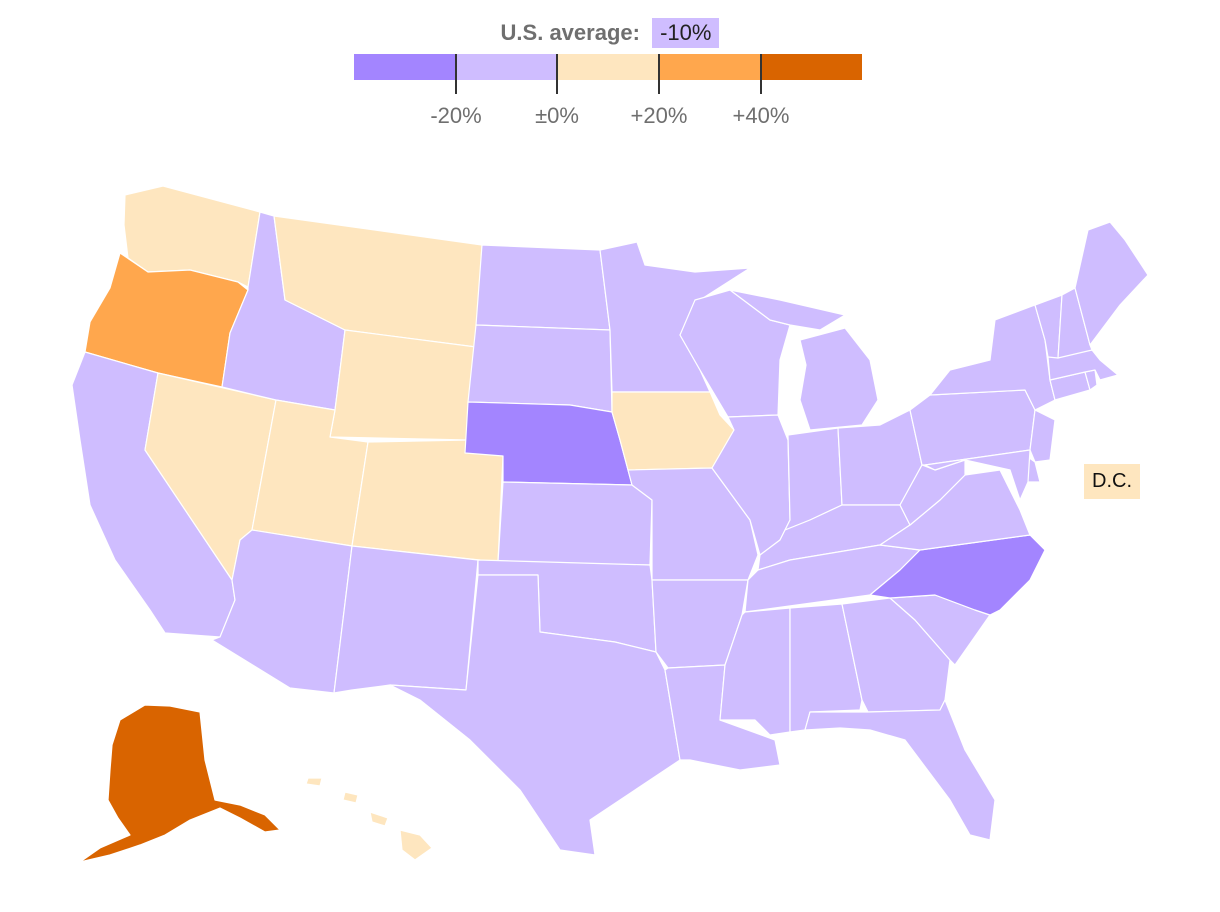  I want to click on state-michigan, so click(804, 360).